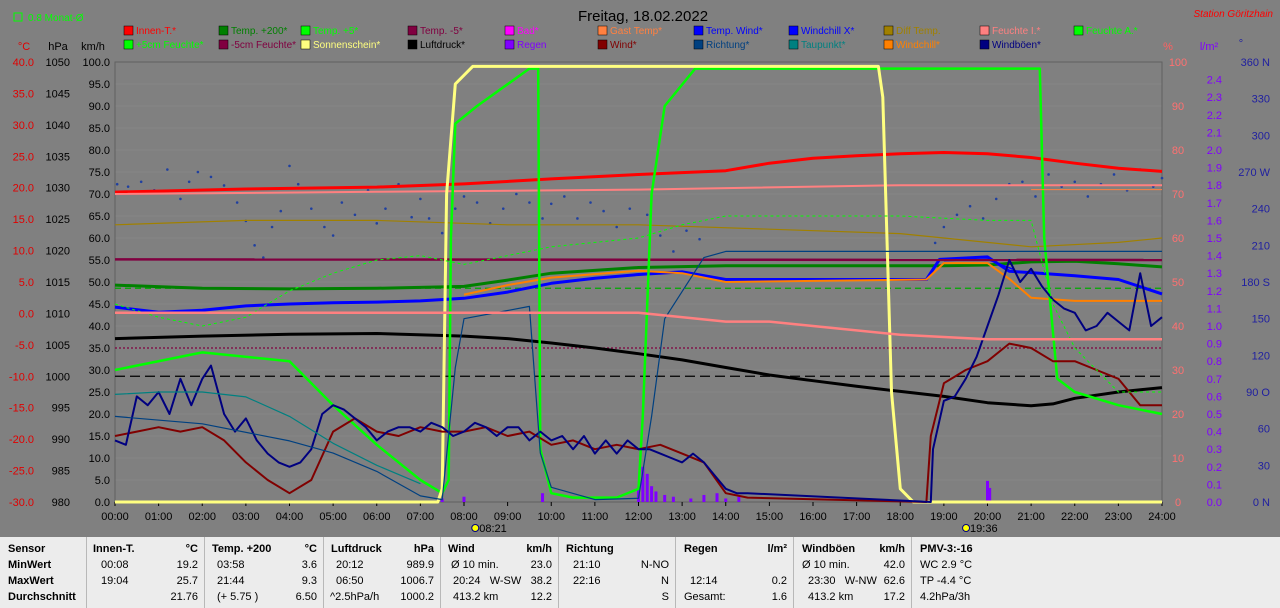 The height and width of the screenshot is (608, 1280). Describe the element at coordinates (355, 597) in the screenshot. I see `stats-druck-avg-note: ^2.5hPa/h` at that location.